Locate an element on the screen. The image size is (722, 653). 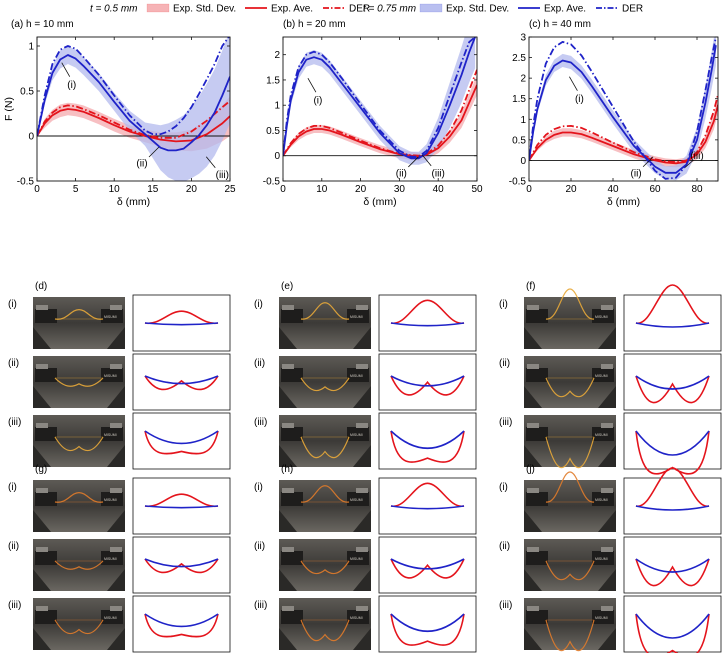
std-band is located at coordinates (622, 109).